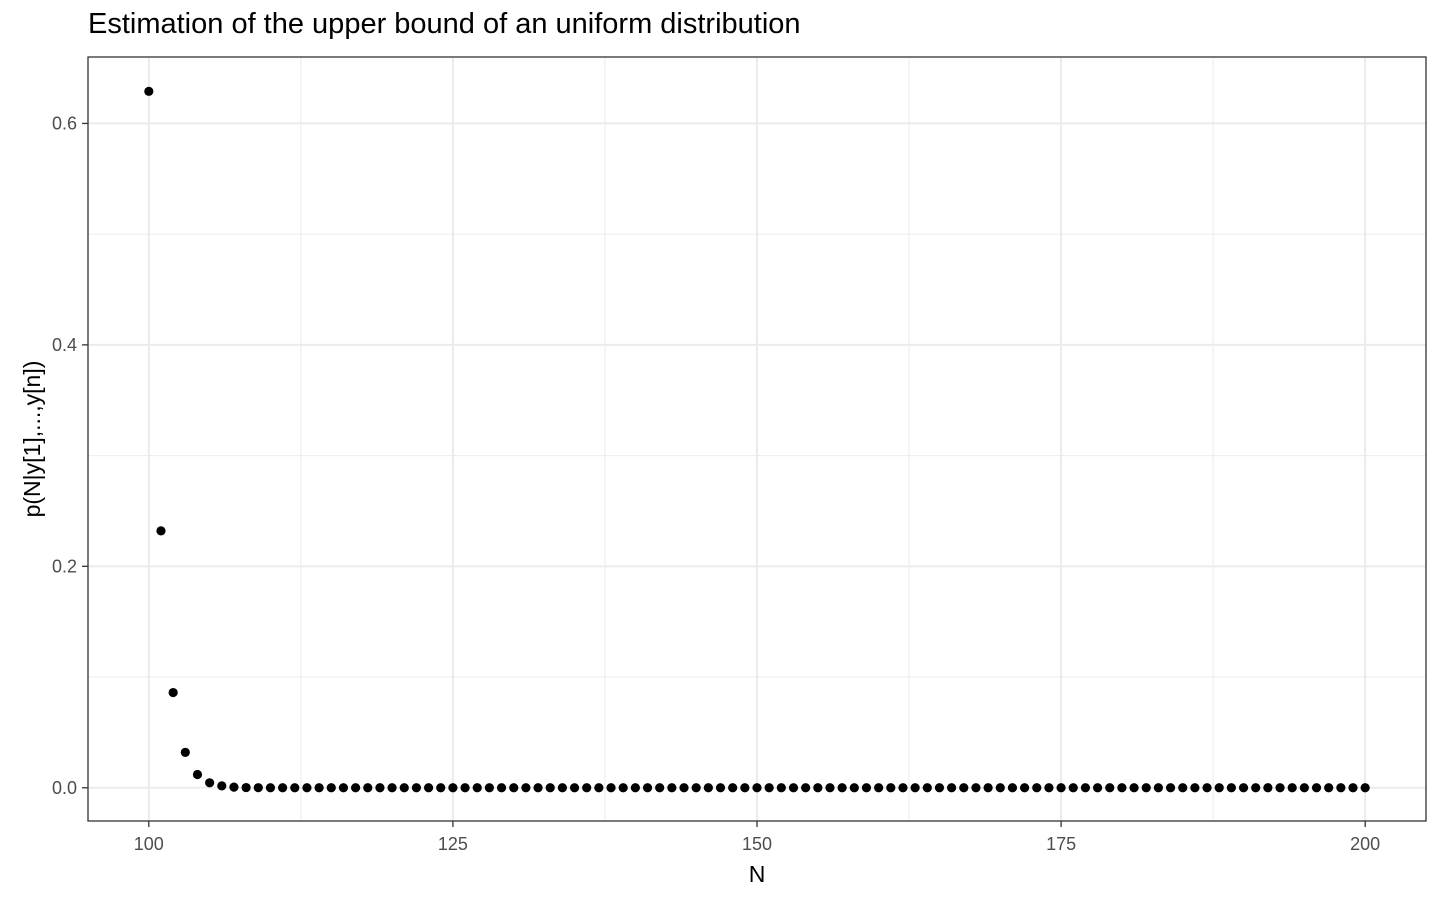  Describe the element at coordinates (1061, 844) in the screenshot. I see `x-tick-label: 175` at that location.